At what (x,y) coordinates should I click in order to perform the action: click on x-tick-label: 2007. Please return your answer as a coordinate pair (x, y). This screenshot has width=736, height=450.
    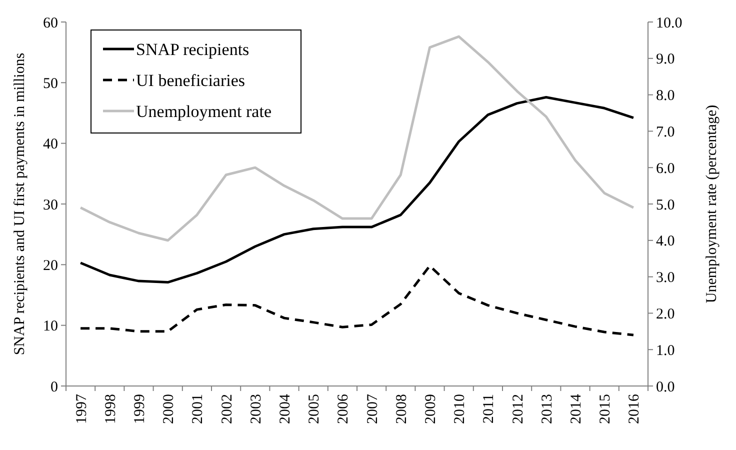
    Looking at the image, I should click on (372, 409).